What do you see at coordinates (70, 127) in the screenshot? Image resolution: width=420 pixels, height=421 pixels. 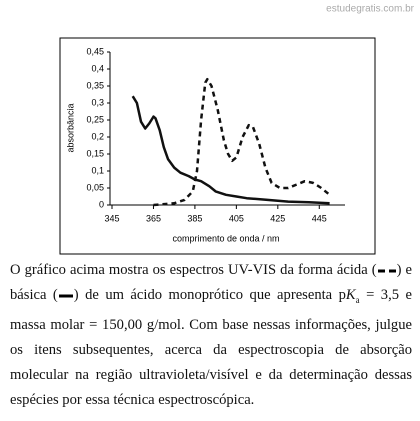 I see `y-axis-label: absorbância` at bounding box center [70, 127].